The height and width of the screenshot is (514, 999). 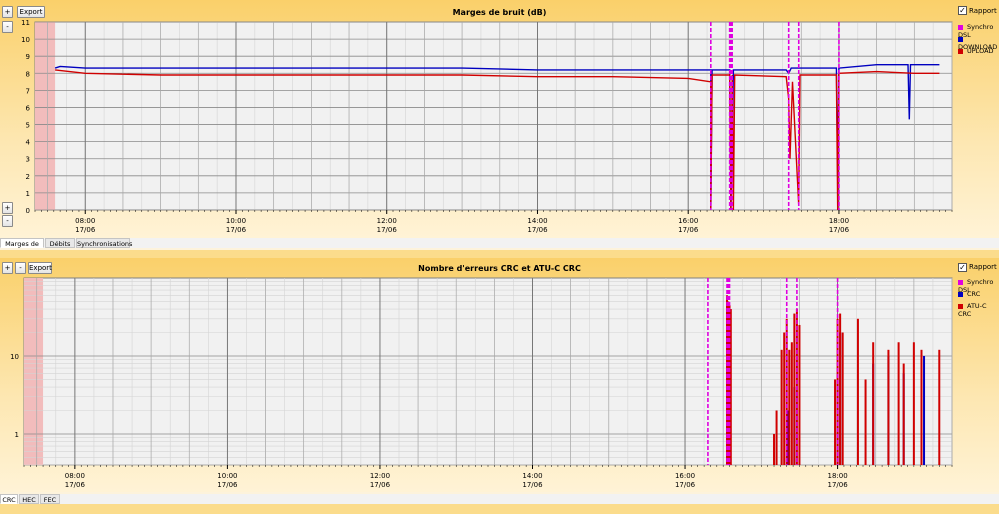 I want to click on tab-rates: Débits, so click(x=60, y=243).